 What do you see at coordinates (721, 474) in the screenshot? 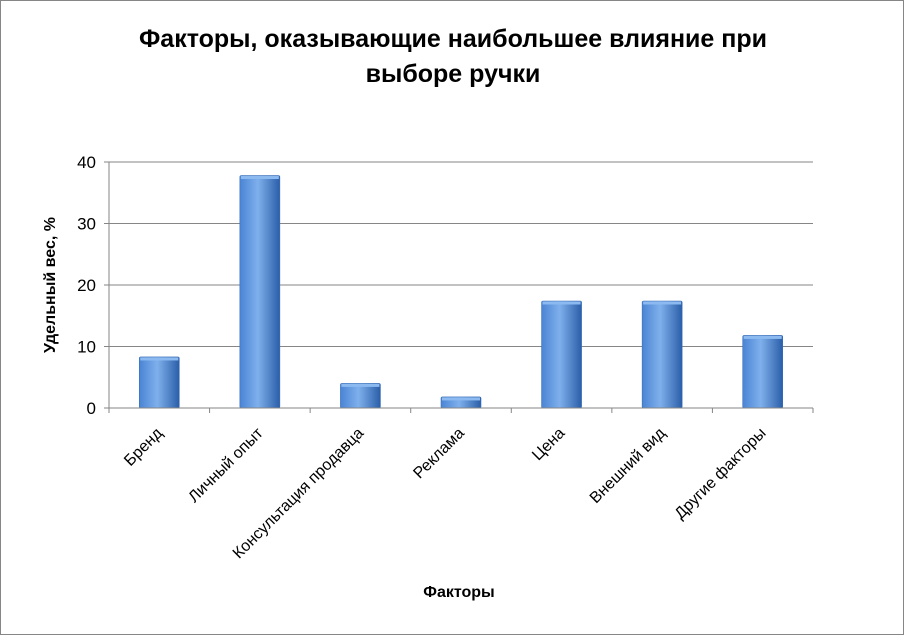
I see `x-category-label: Другие факторы` at bounding box center [721, 474].